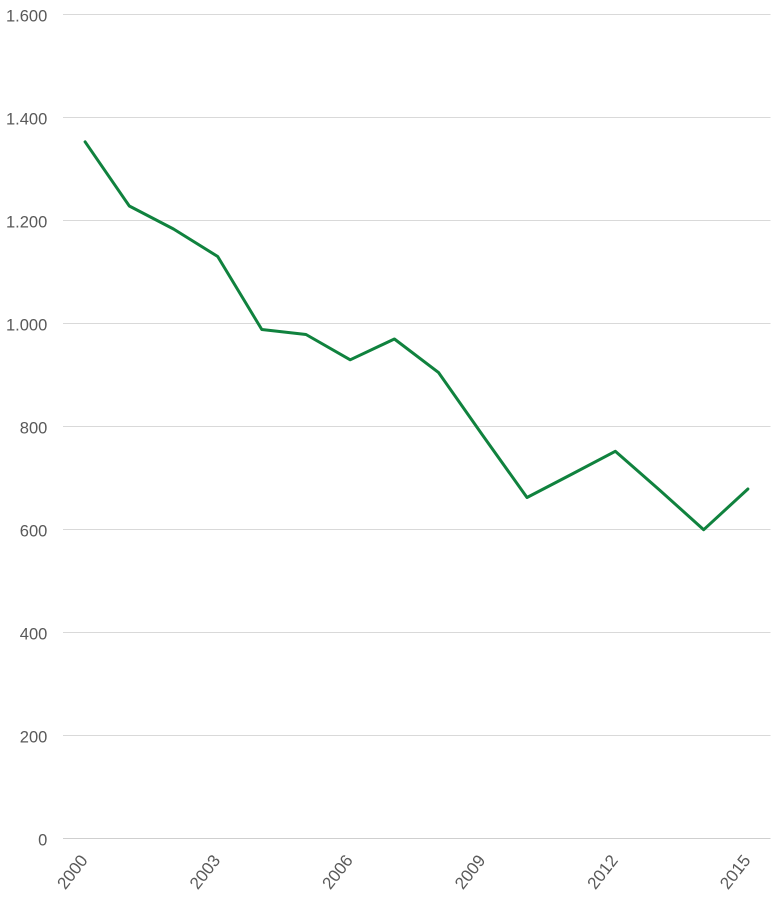 The width and height of the screenshot is (780, 897). I want to click on svg-text: 800, so click(34, 428).